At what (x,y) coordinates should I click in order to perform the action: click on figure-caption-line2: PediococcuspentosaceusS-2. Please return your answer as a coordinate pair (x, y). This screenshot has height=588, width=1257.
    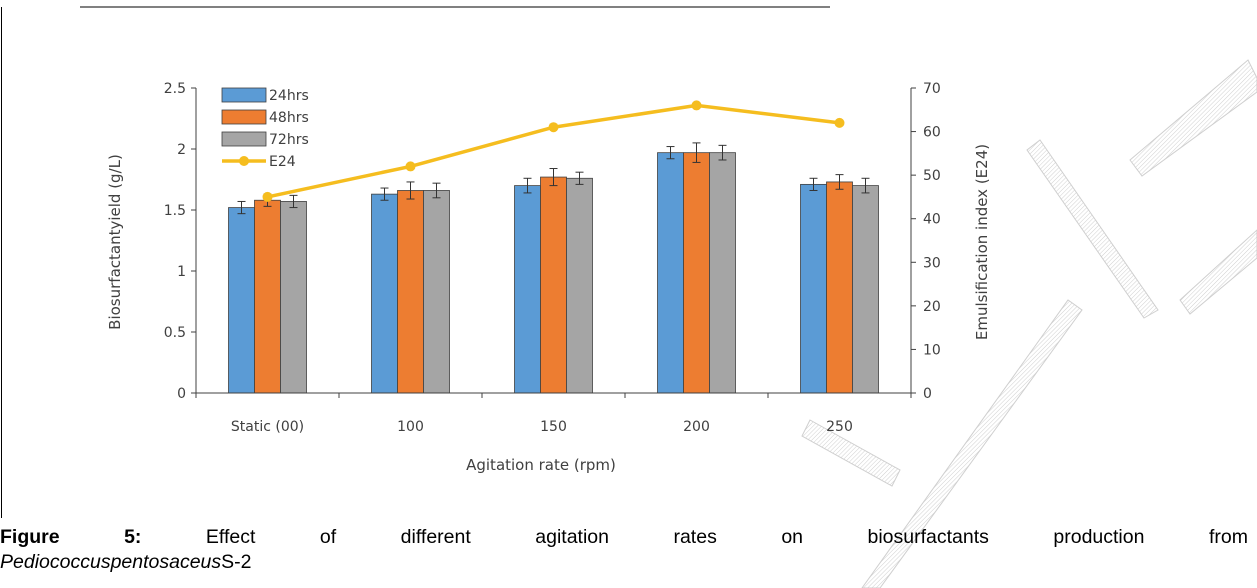
    Looking at the image, I should click on (624, 562).